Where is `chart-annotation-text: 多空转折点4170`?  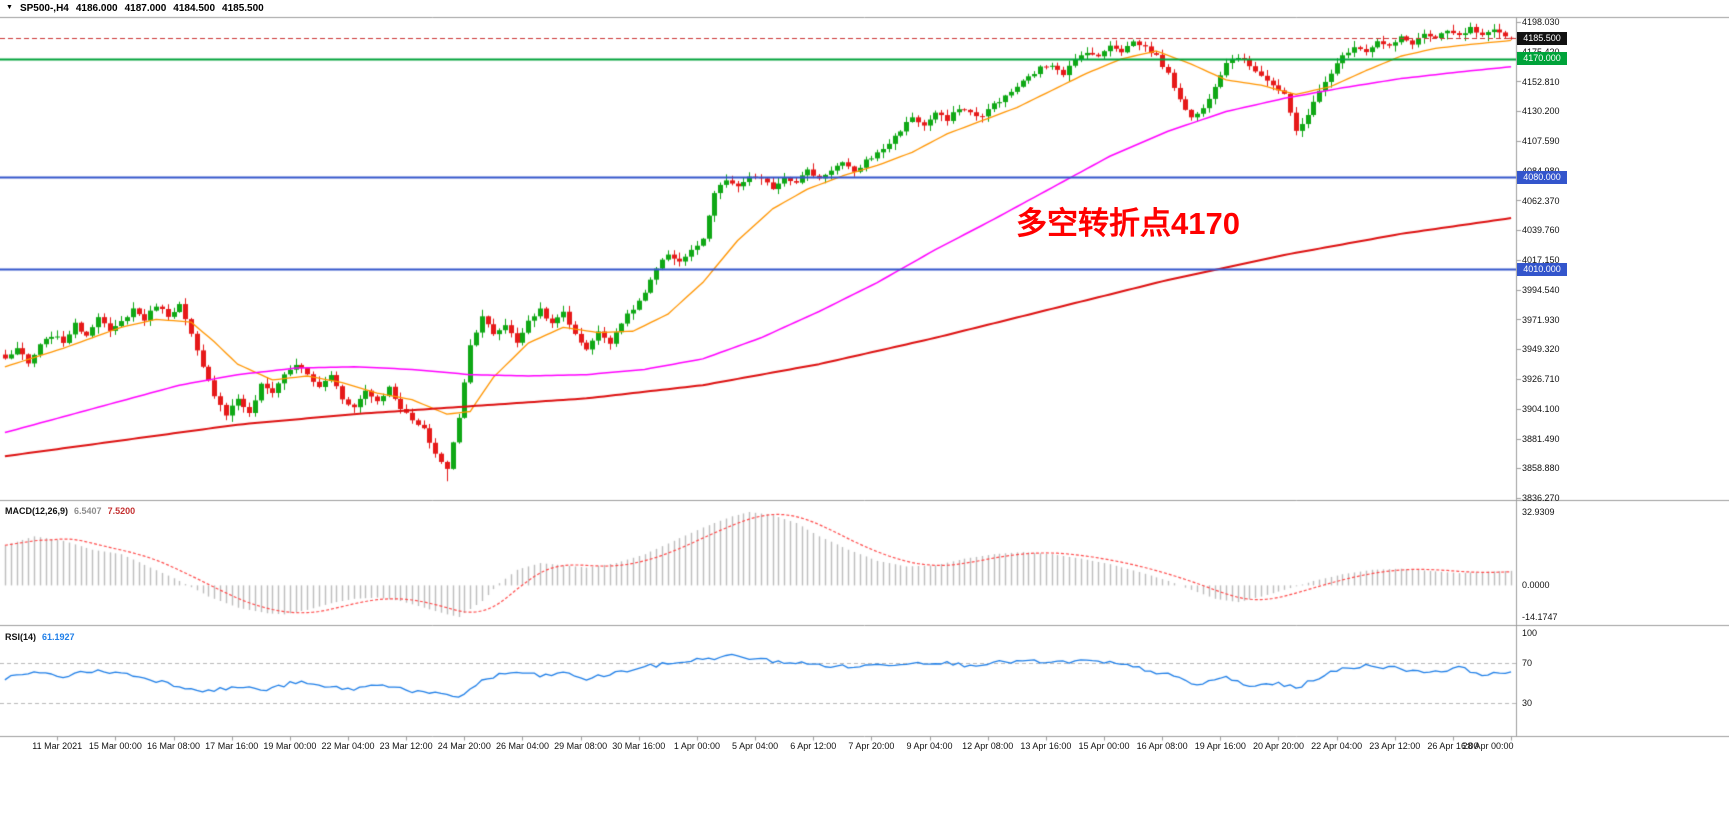 chart-annotation-text: 多空转折点4170 is located at coordinates (1128, 223).